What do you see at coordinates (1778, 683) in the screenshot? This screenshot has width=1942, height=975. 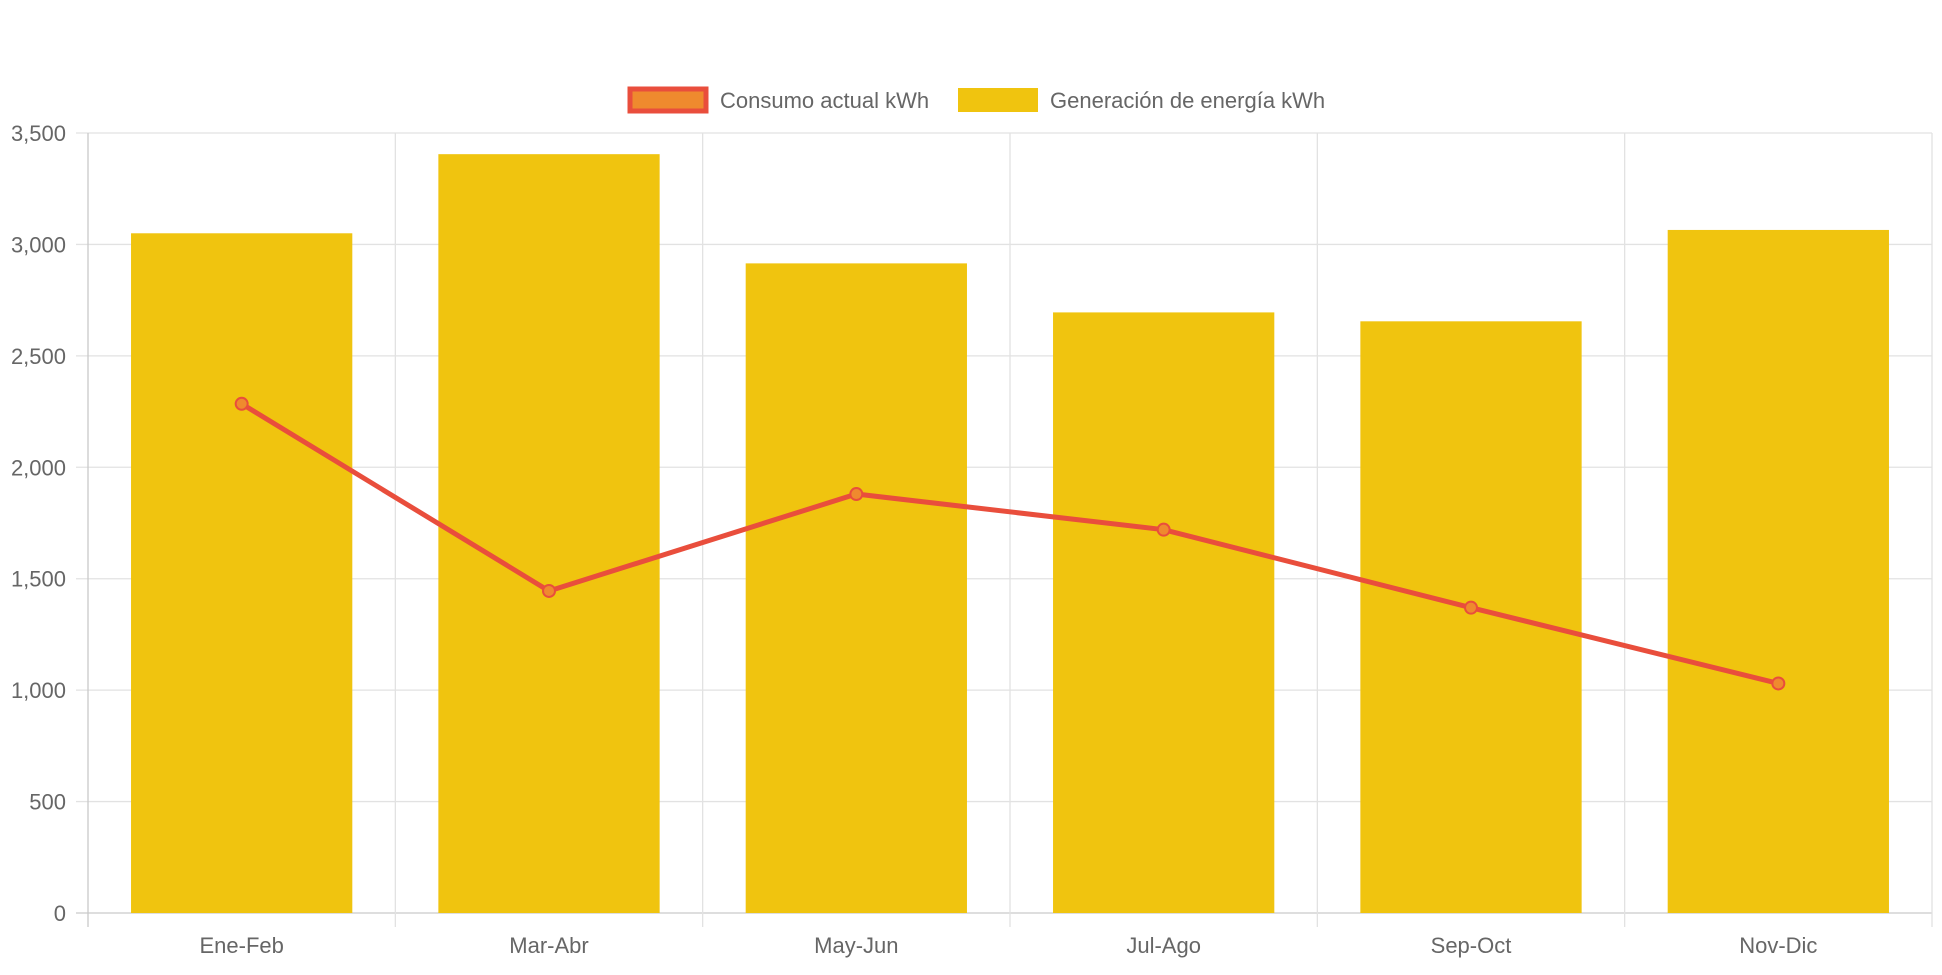 I see `consumption-point-nov-dic` at bounding box center [1778, 683].